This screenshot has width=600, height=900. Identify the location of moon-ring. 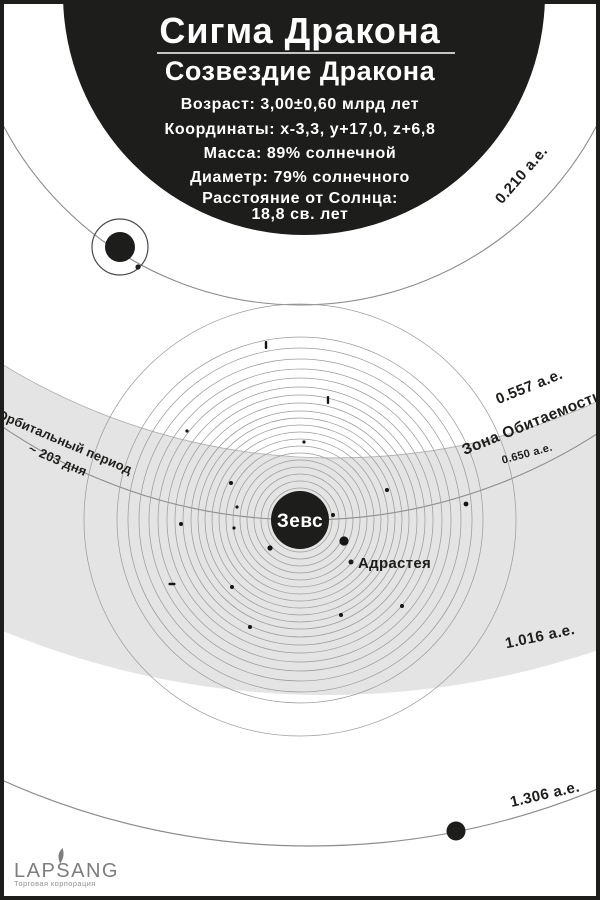
(300, 520).